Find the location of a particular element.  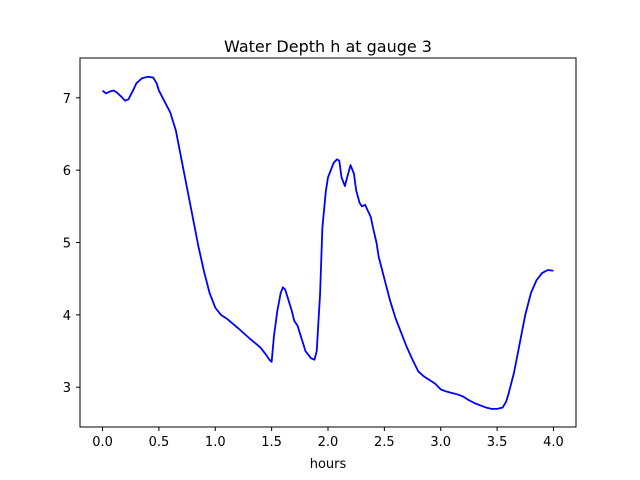

x-tick-label: 1.0 is located at coordinates (215, 442).